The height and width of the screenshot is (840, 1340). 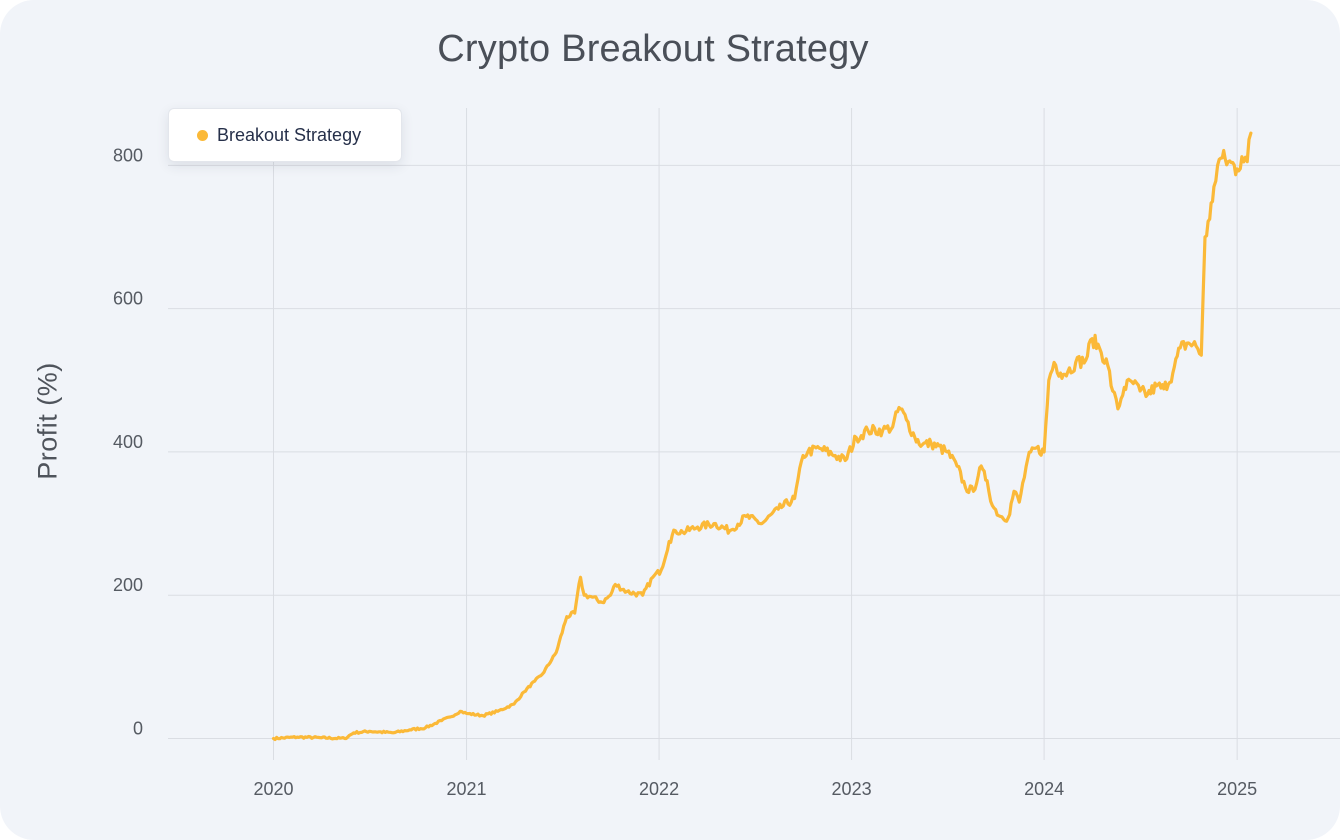 What do you see at coordinates (289, 134) in the screenshot?
I see `legend-label: Breakout Strategy` at bounding box center [289, 134].